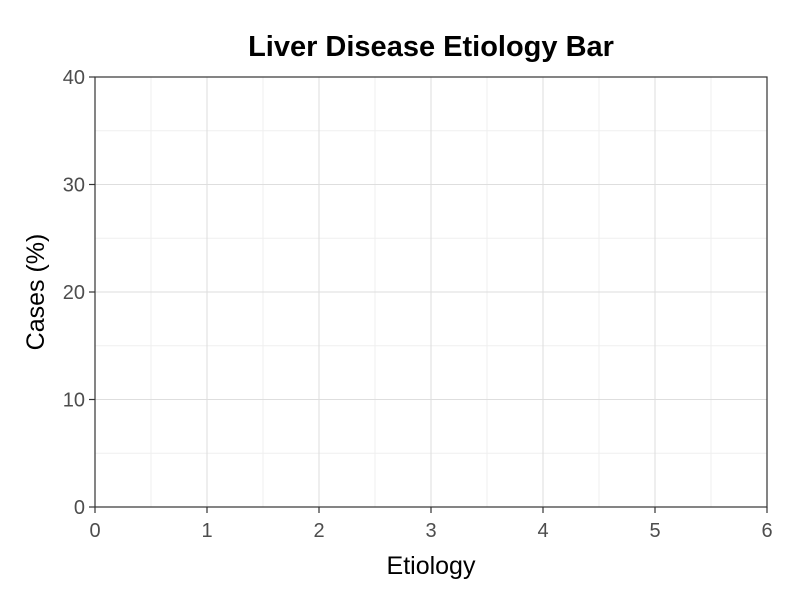 This screenshot has height=600, width=800. What do you see at coordinates (206, 531) in the screenshot?
I see `x-tick-label: 1` at bounding box center [206, 531].